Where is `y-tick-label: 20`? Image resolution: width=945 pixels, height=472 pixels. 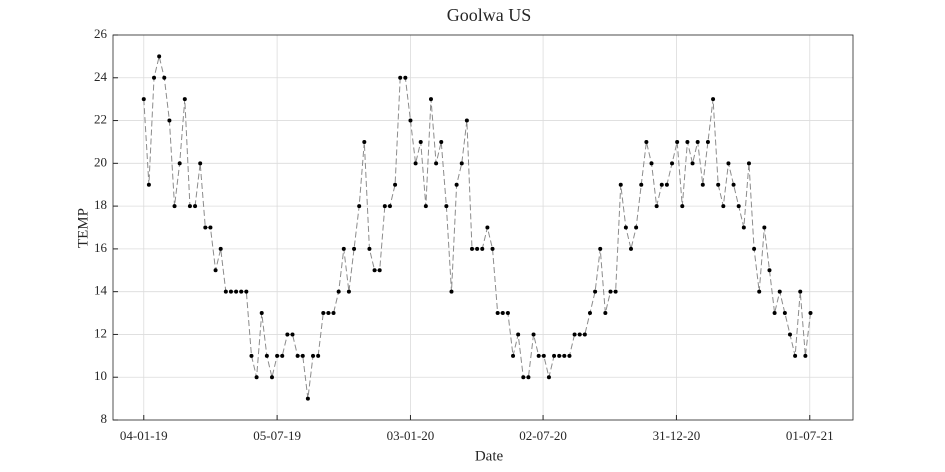
y-tick-label: 20 is located at coordinates (100, 161).